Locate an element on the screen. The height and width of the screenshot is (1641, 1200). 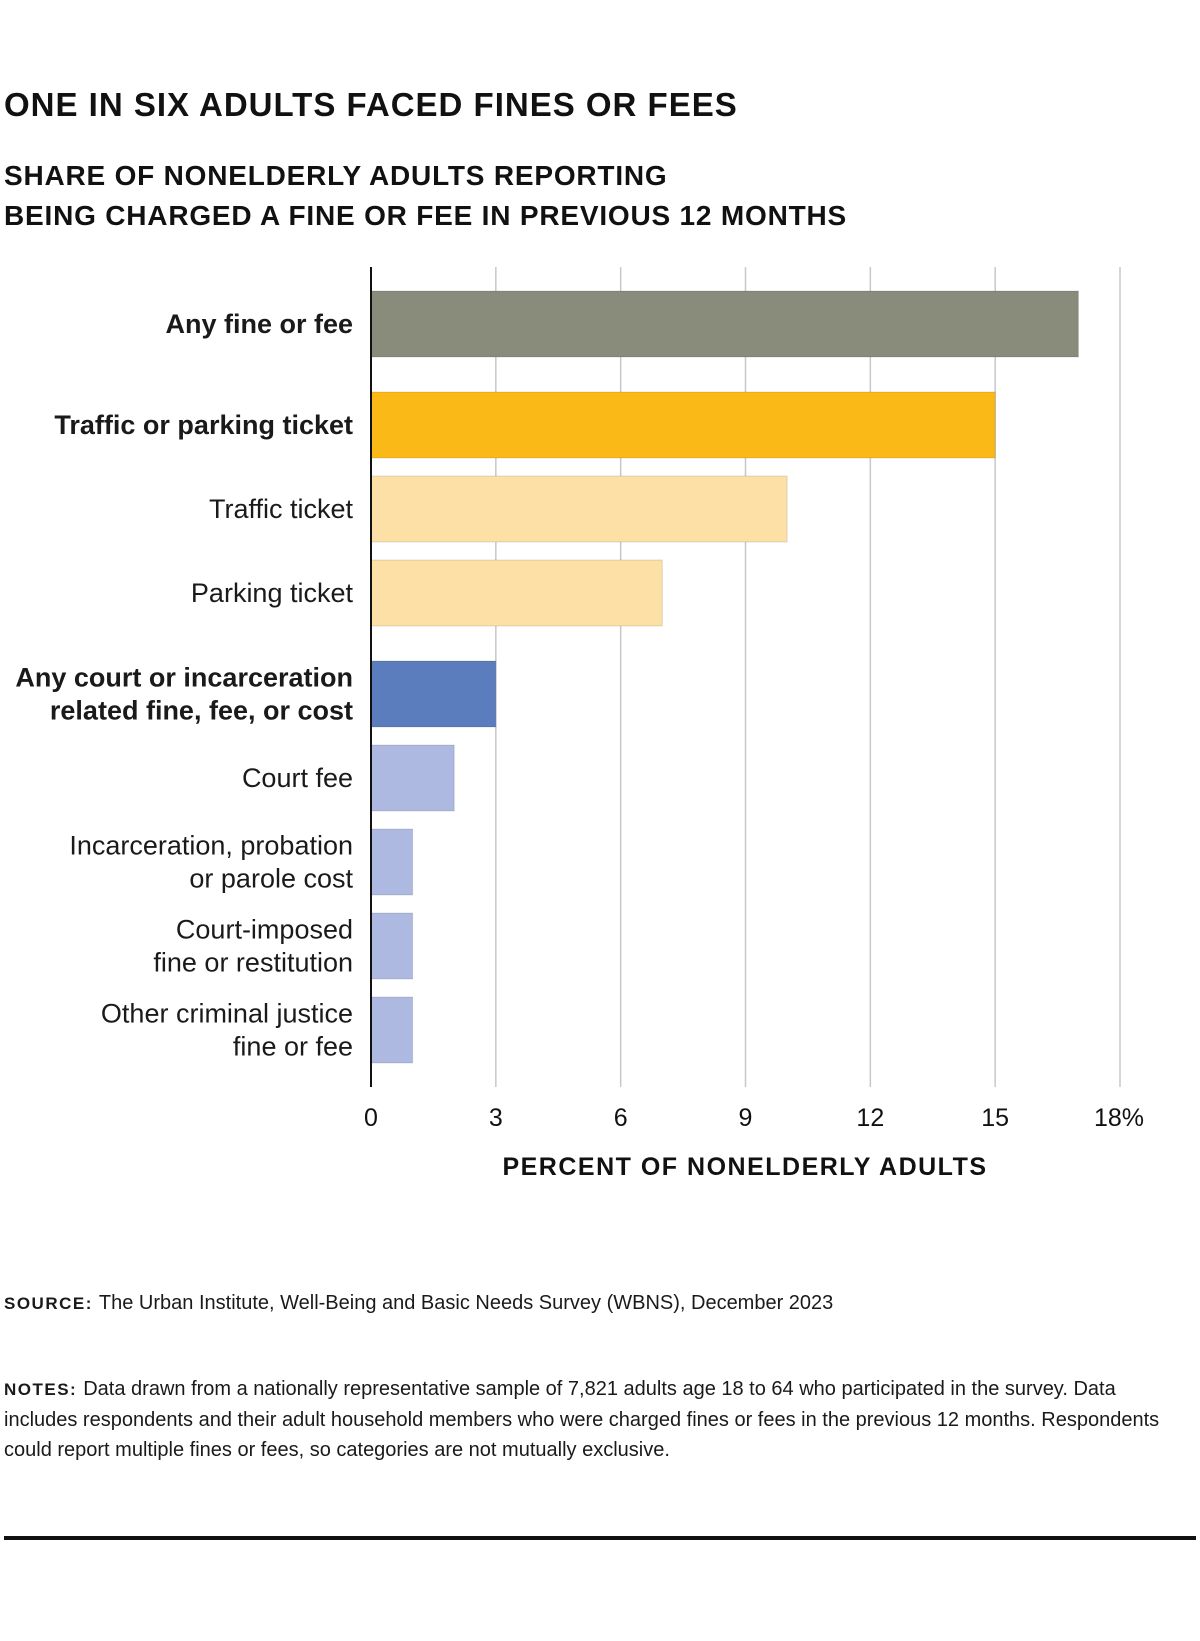
notes-lead: NOTES: is located at coordinates (41, 1389).